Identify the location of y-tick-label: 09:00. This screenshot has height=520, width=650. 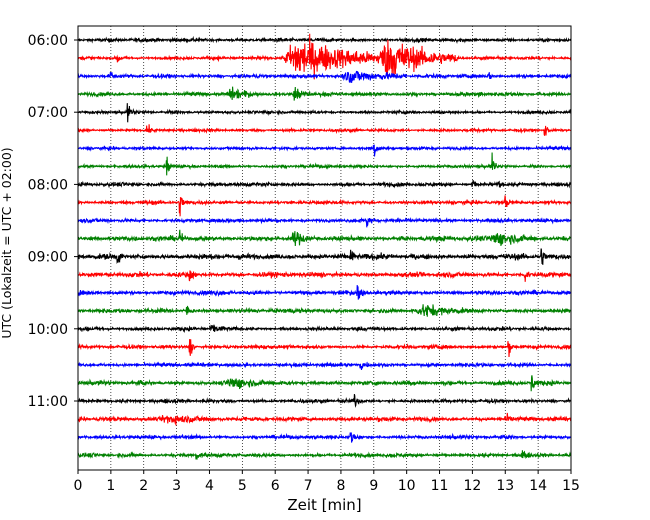
(48, 258).